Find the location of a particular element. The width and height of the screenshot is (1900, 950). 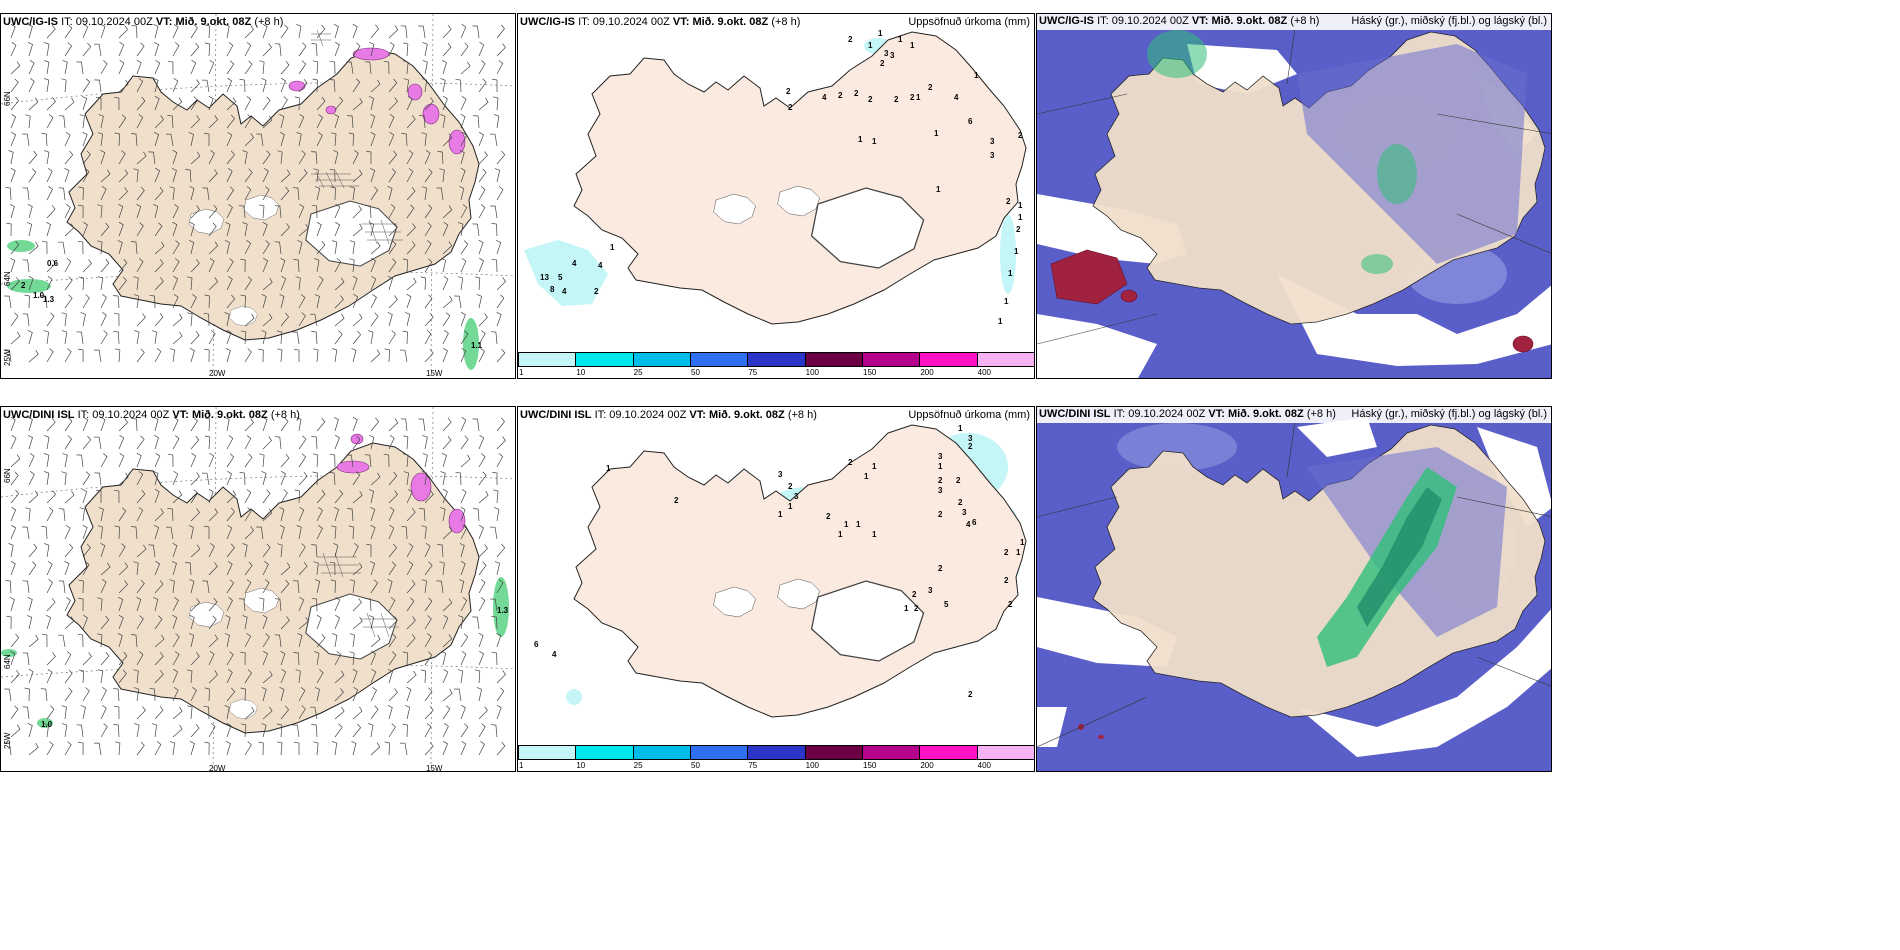

colorbar-swatch is located at coordinates (719, 359).